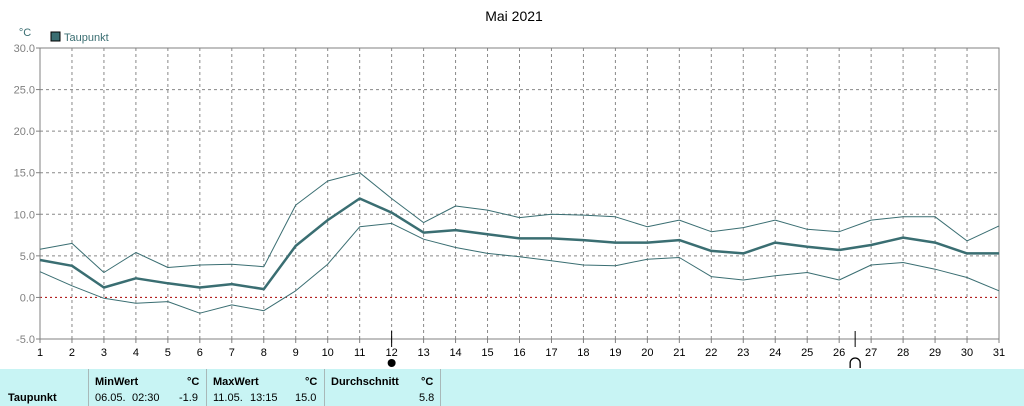  Describe the element at coordinates (903, 353) in the screenshot. I see `x-tick-label: 28` at that location.